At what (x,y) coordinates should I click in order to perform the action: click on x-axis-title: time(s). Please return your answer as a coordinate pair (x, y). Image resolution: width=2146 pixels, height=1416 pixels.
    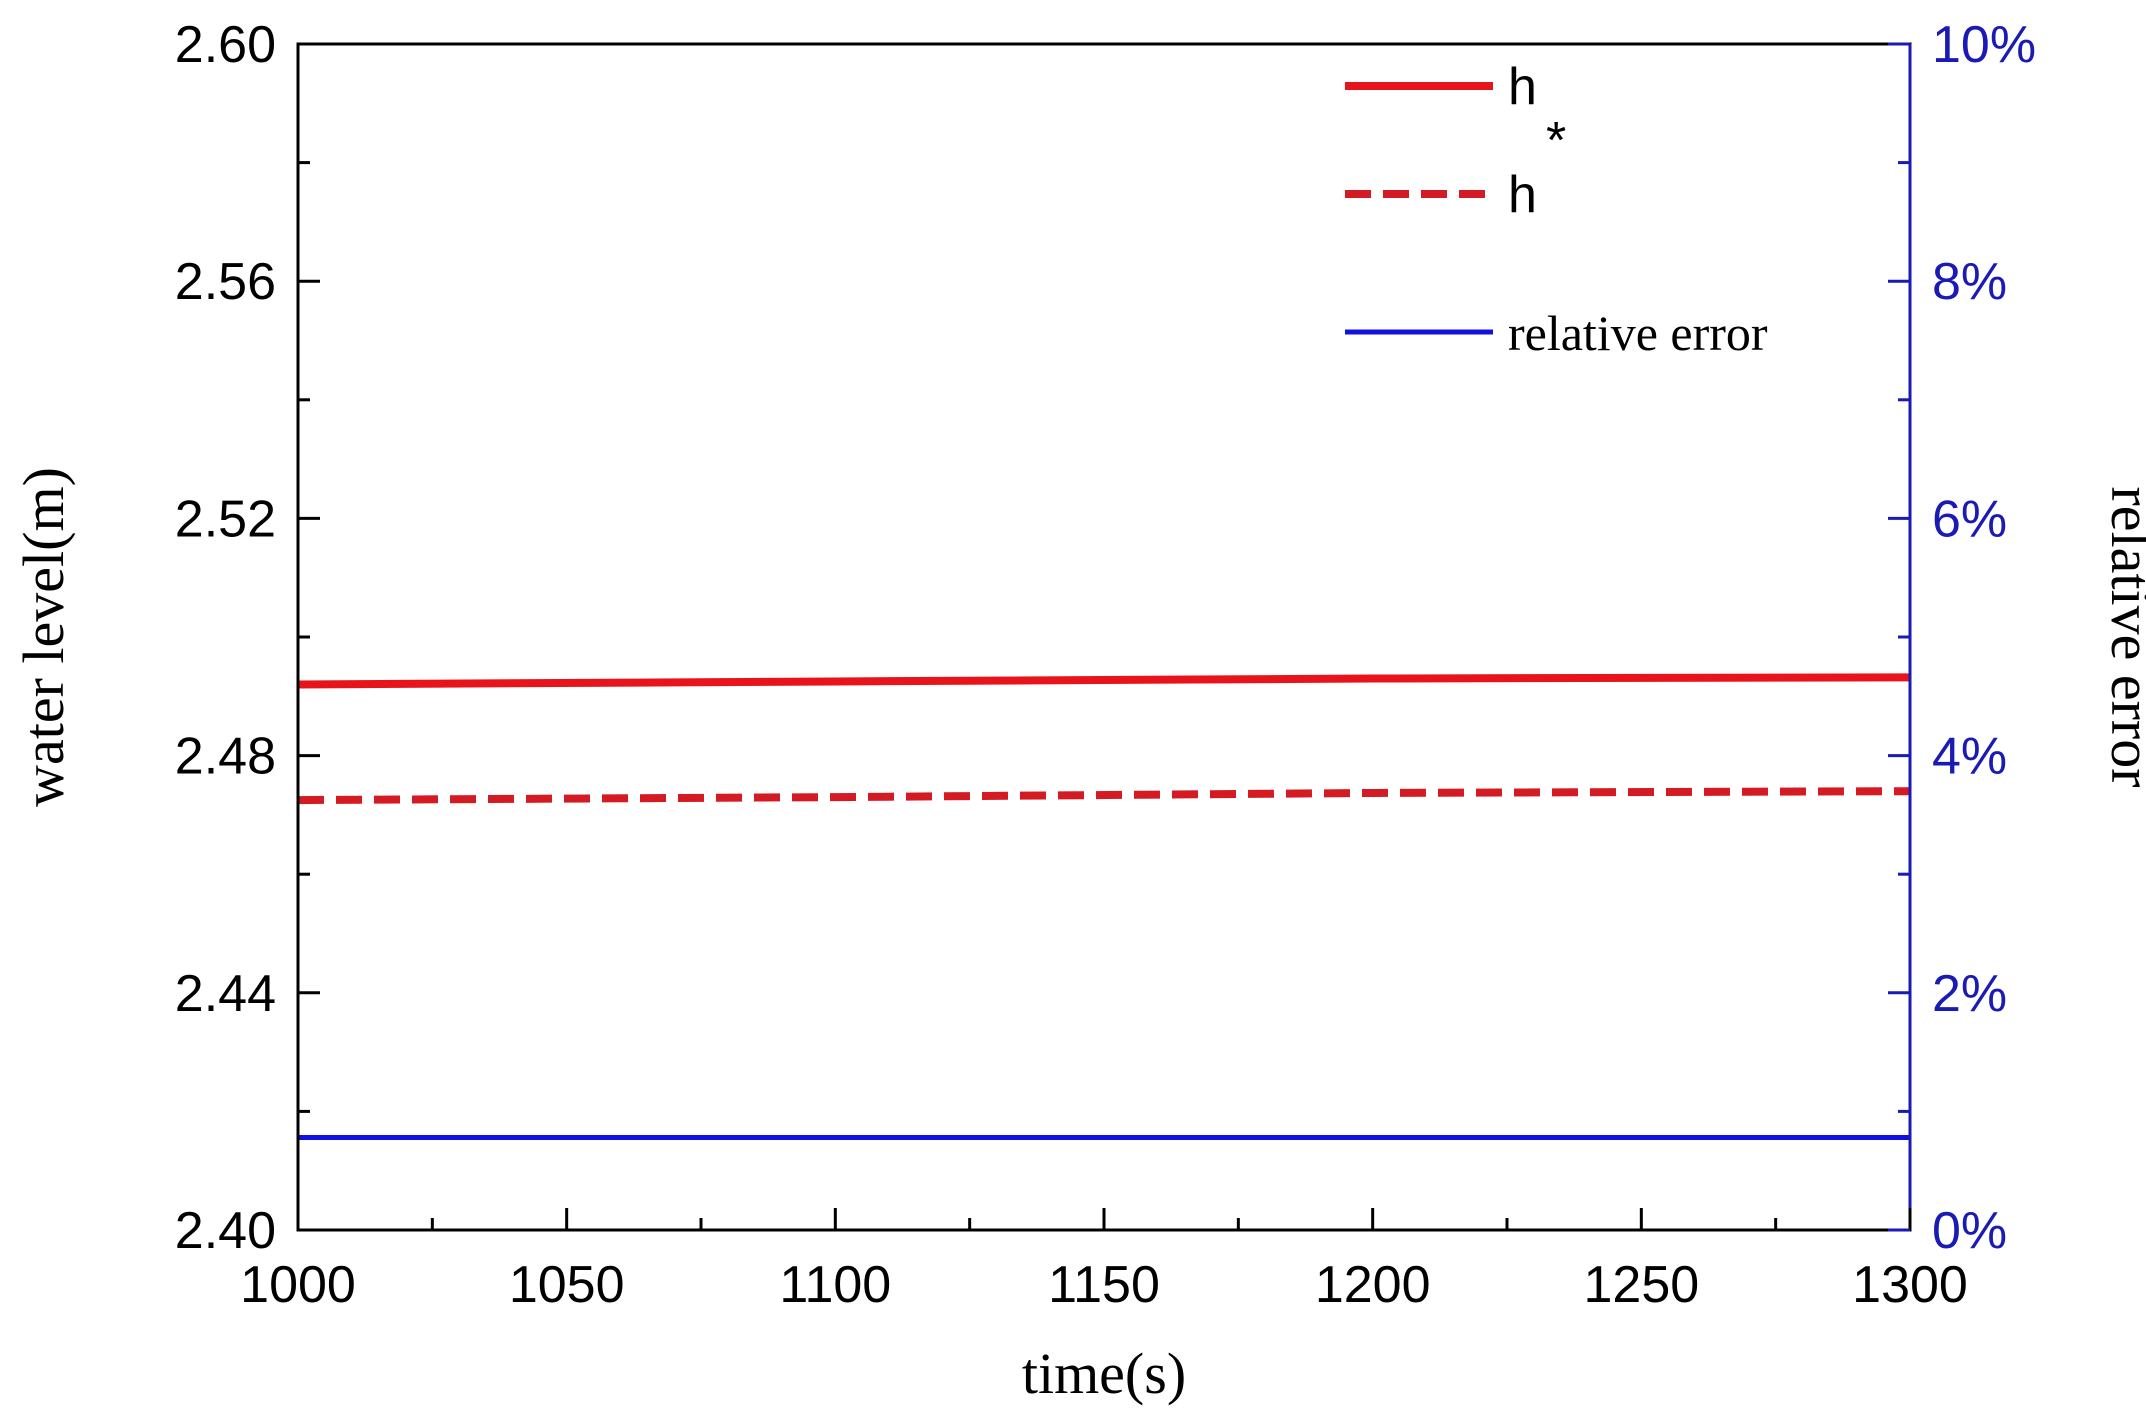
    Looking at the image, I should click on (1104, 1373).